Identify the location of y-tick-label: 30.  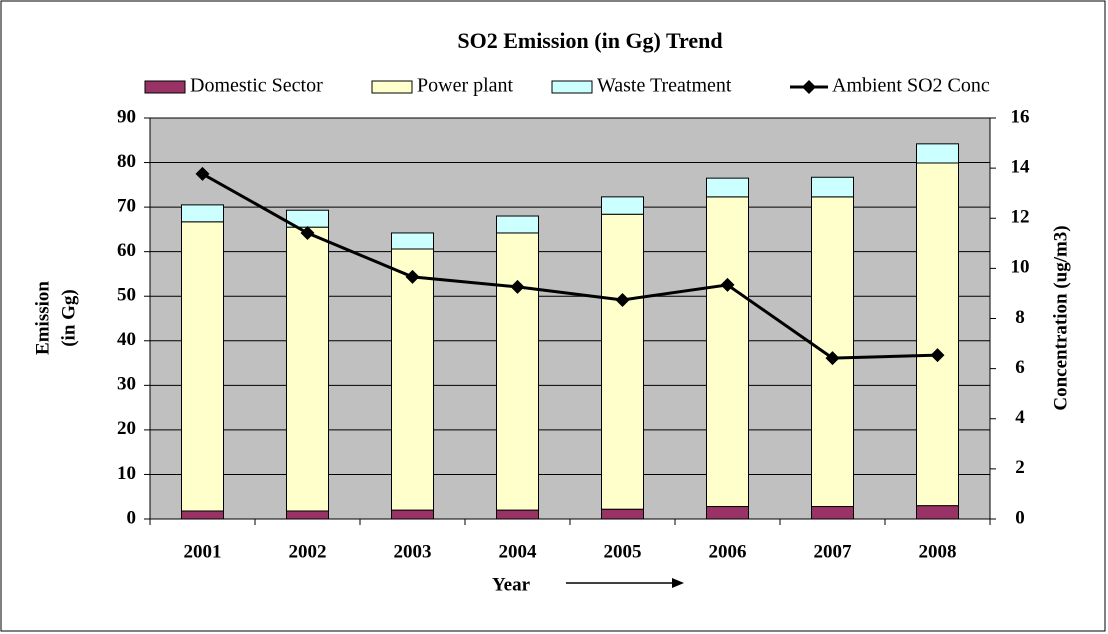
(126, 384).